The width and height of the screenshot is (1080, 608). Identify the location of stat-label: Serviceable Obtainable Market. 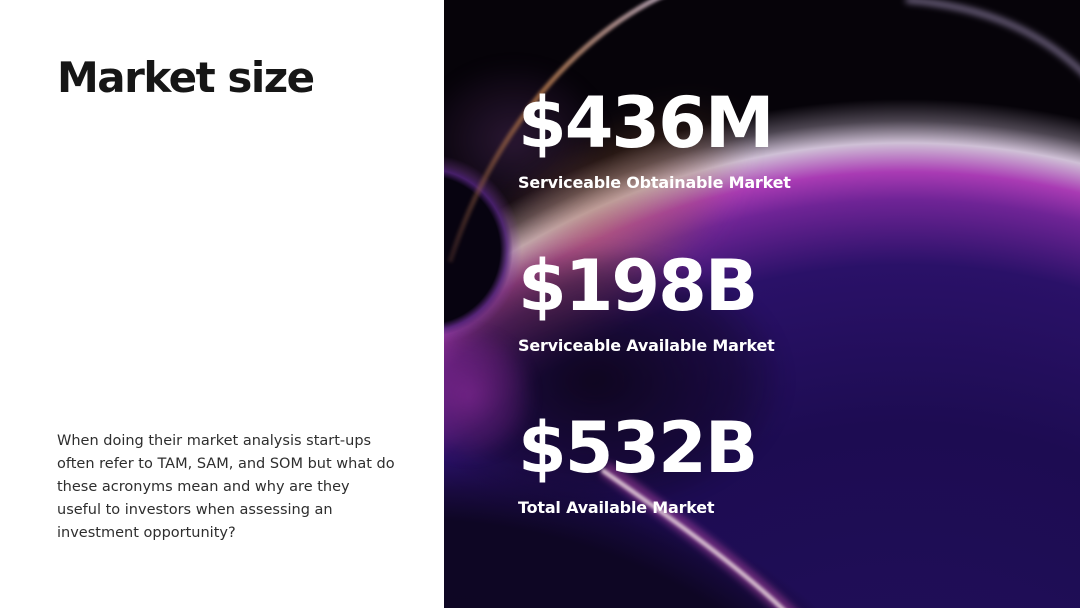
(654, 182).